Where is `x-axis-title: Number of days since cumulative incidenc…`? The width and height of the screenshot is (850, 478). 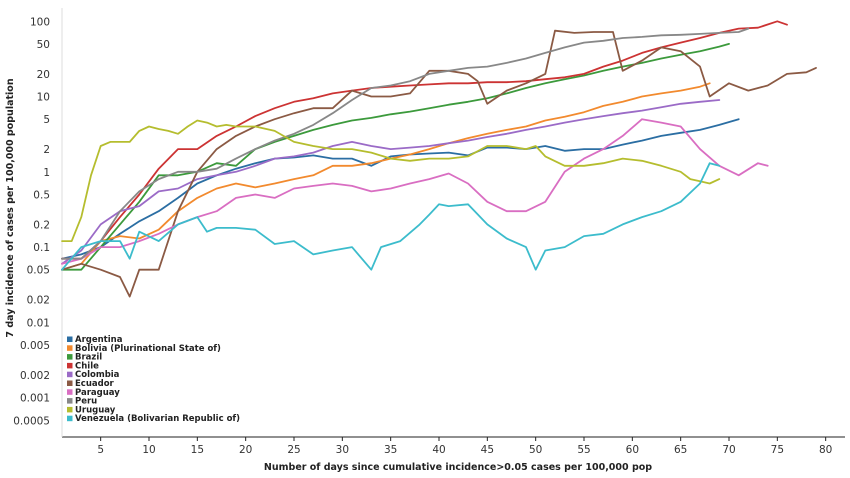 x-axis-title: Number of days since cumulative incidenc… is located at coordinates (458, 467).